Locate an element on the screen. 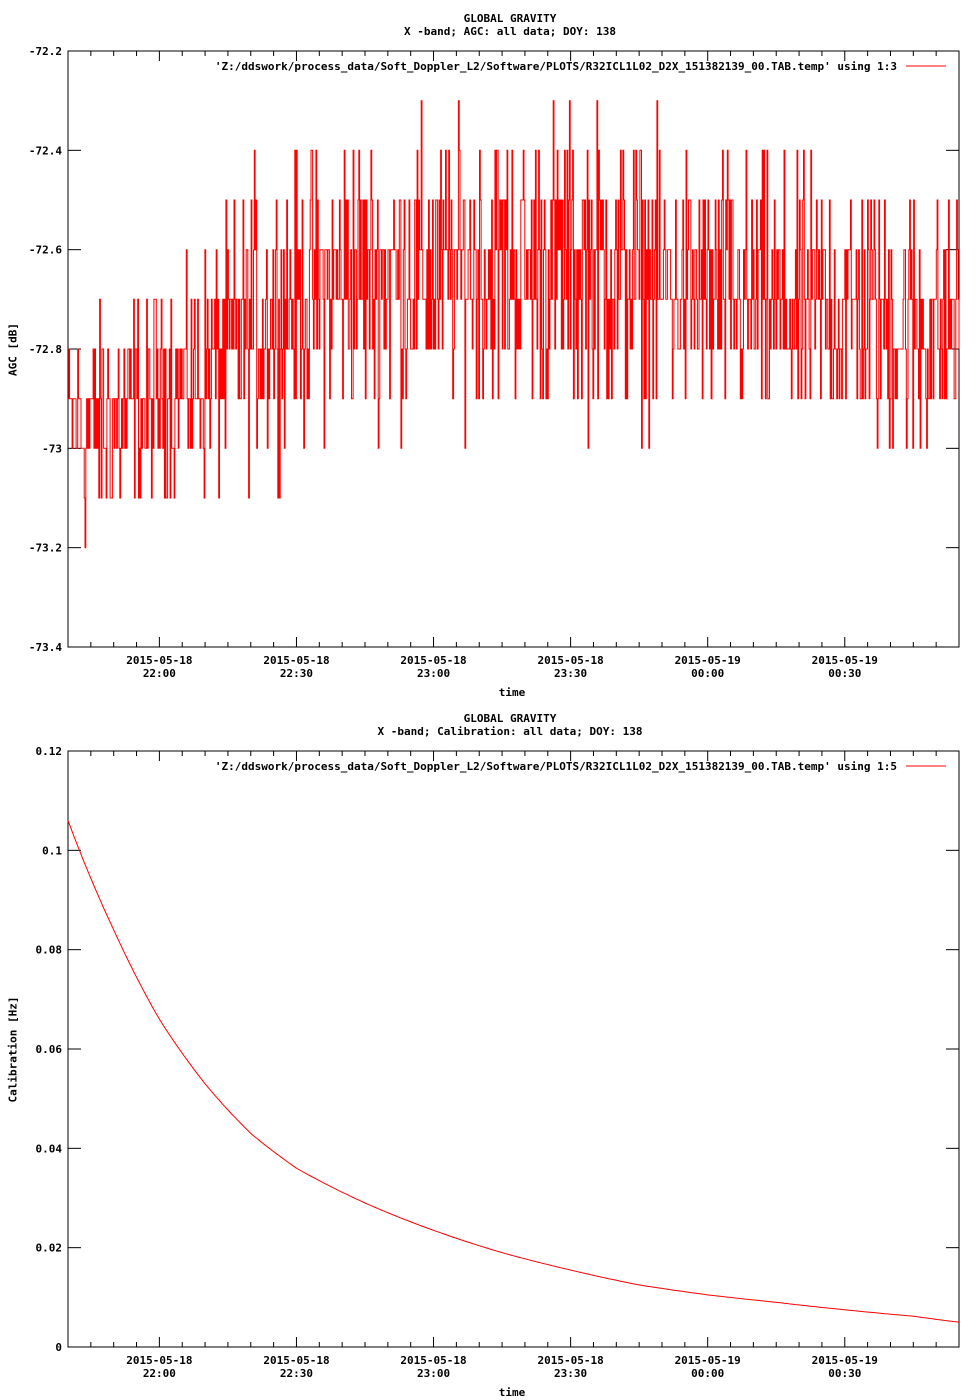 The image size is (980, 1400). chart1-y-tick-label: -72.8 is located at coordinates (45, 349).